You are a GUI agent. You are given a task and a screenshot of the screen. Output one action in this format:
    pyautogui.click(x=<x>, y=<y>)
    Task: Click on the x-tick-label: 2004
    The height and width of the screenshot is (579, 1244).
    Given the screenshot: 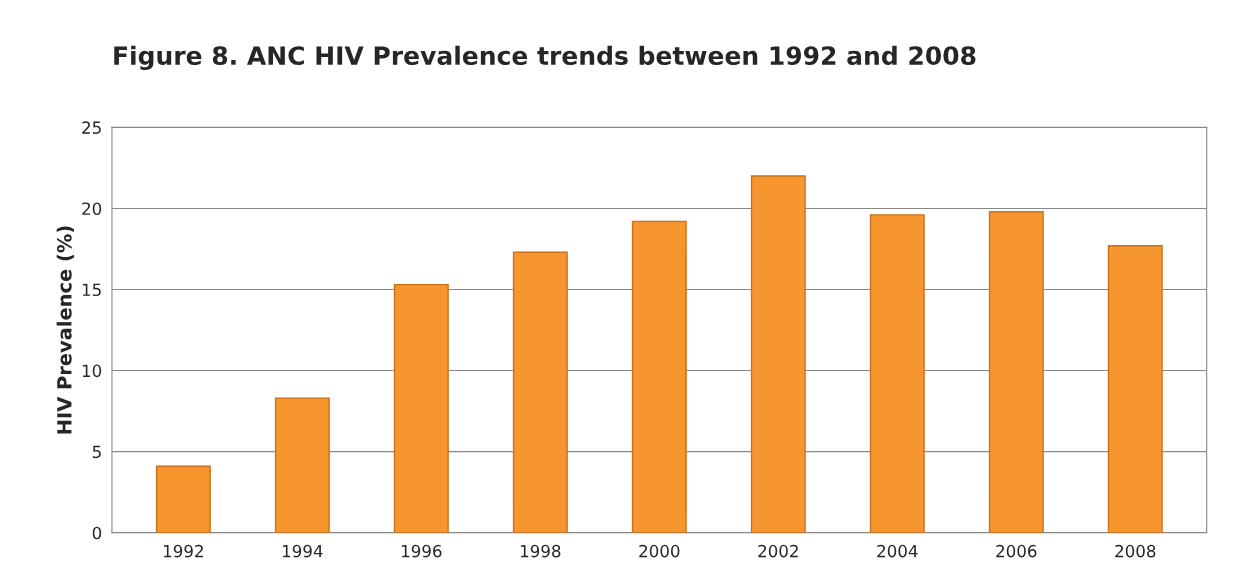 What is the action you would take?
    pyautogui.click(x=897, y=551)
    